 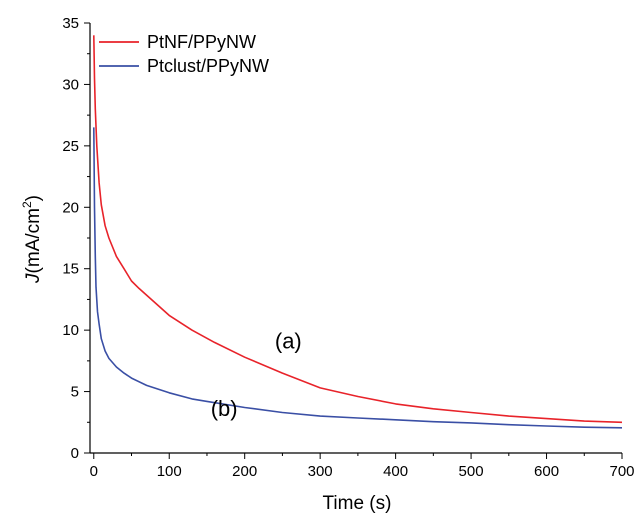 What do you see at coordinates (244, 471) in the screenshot?
I see `x-tick-label: 200` at bounding box center [244, 471].